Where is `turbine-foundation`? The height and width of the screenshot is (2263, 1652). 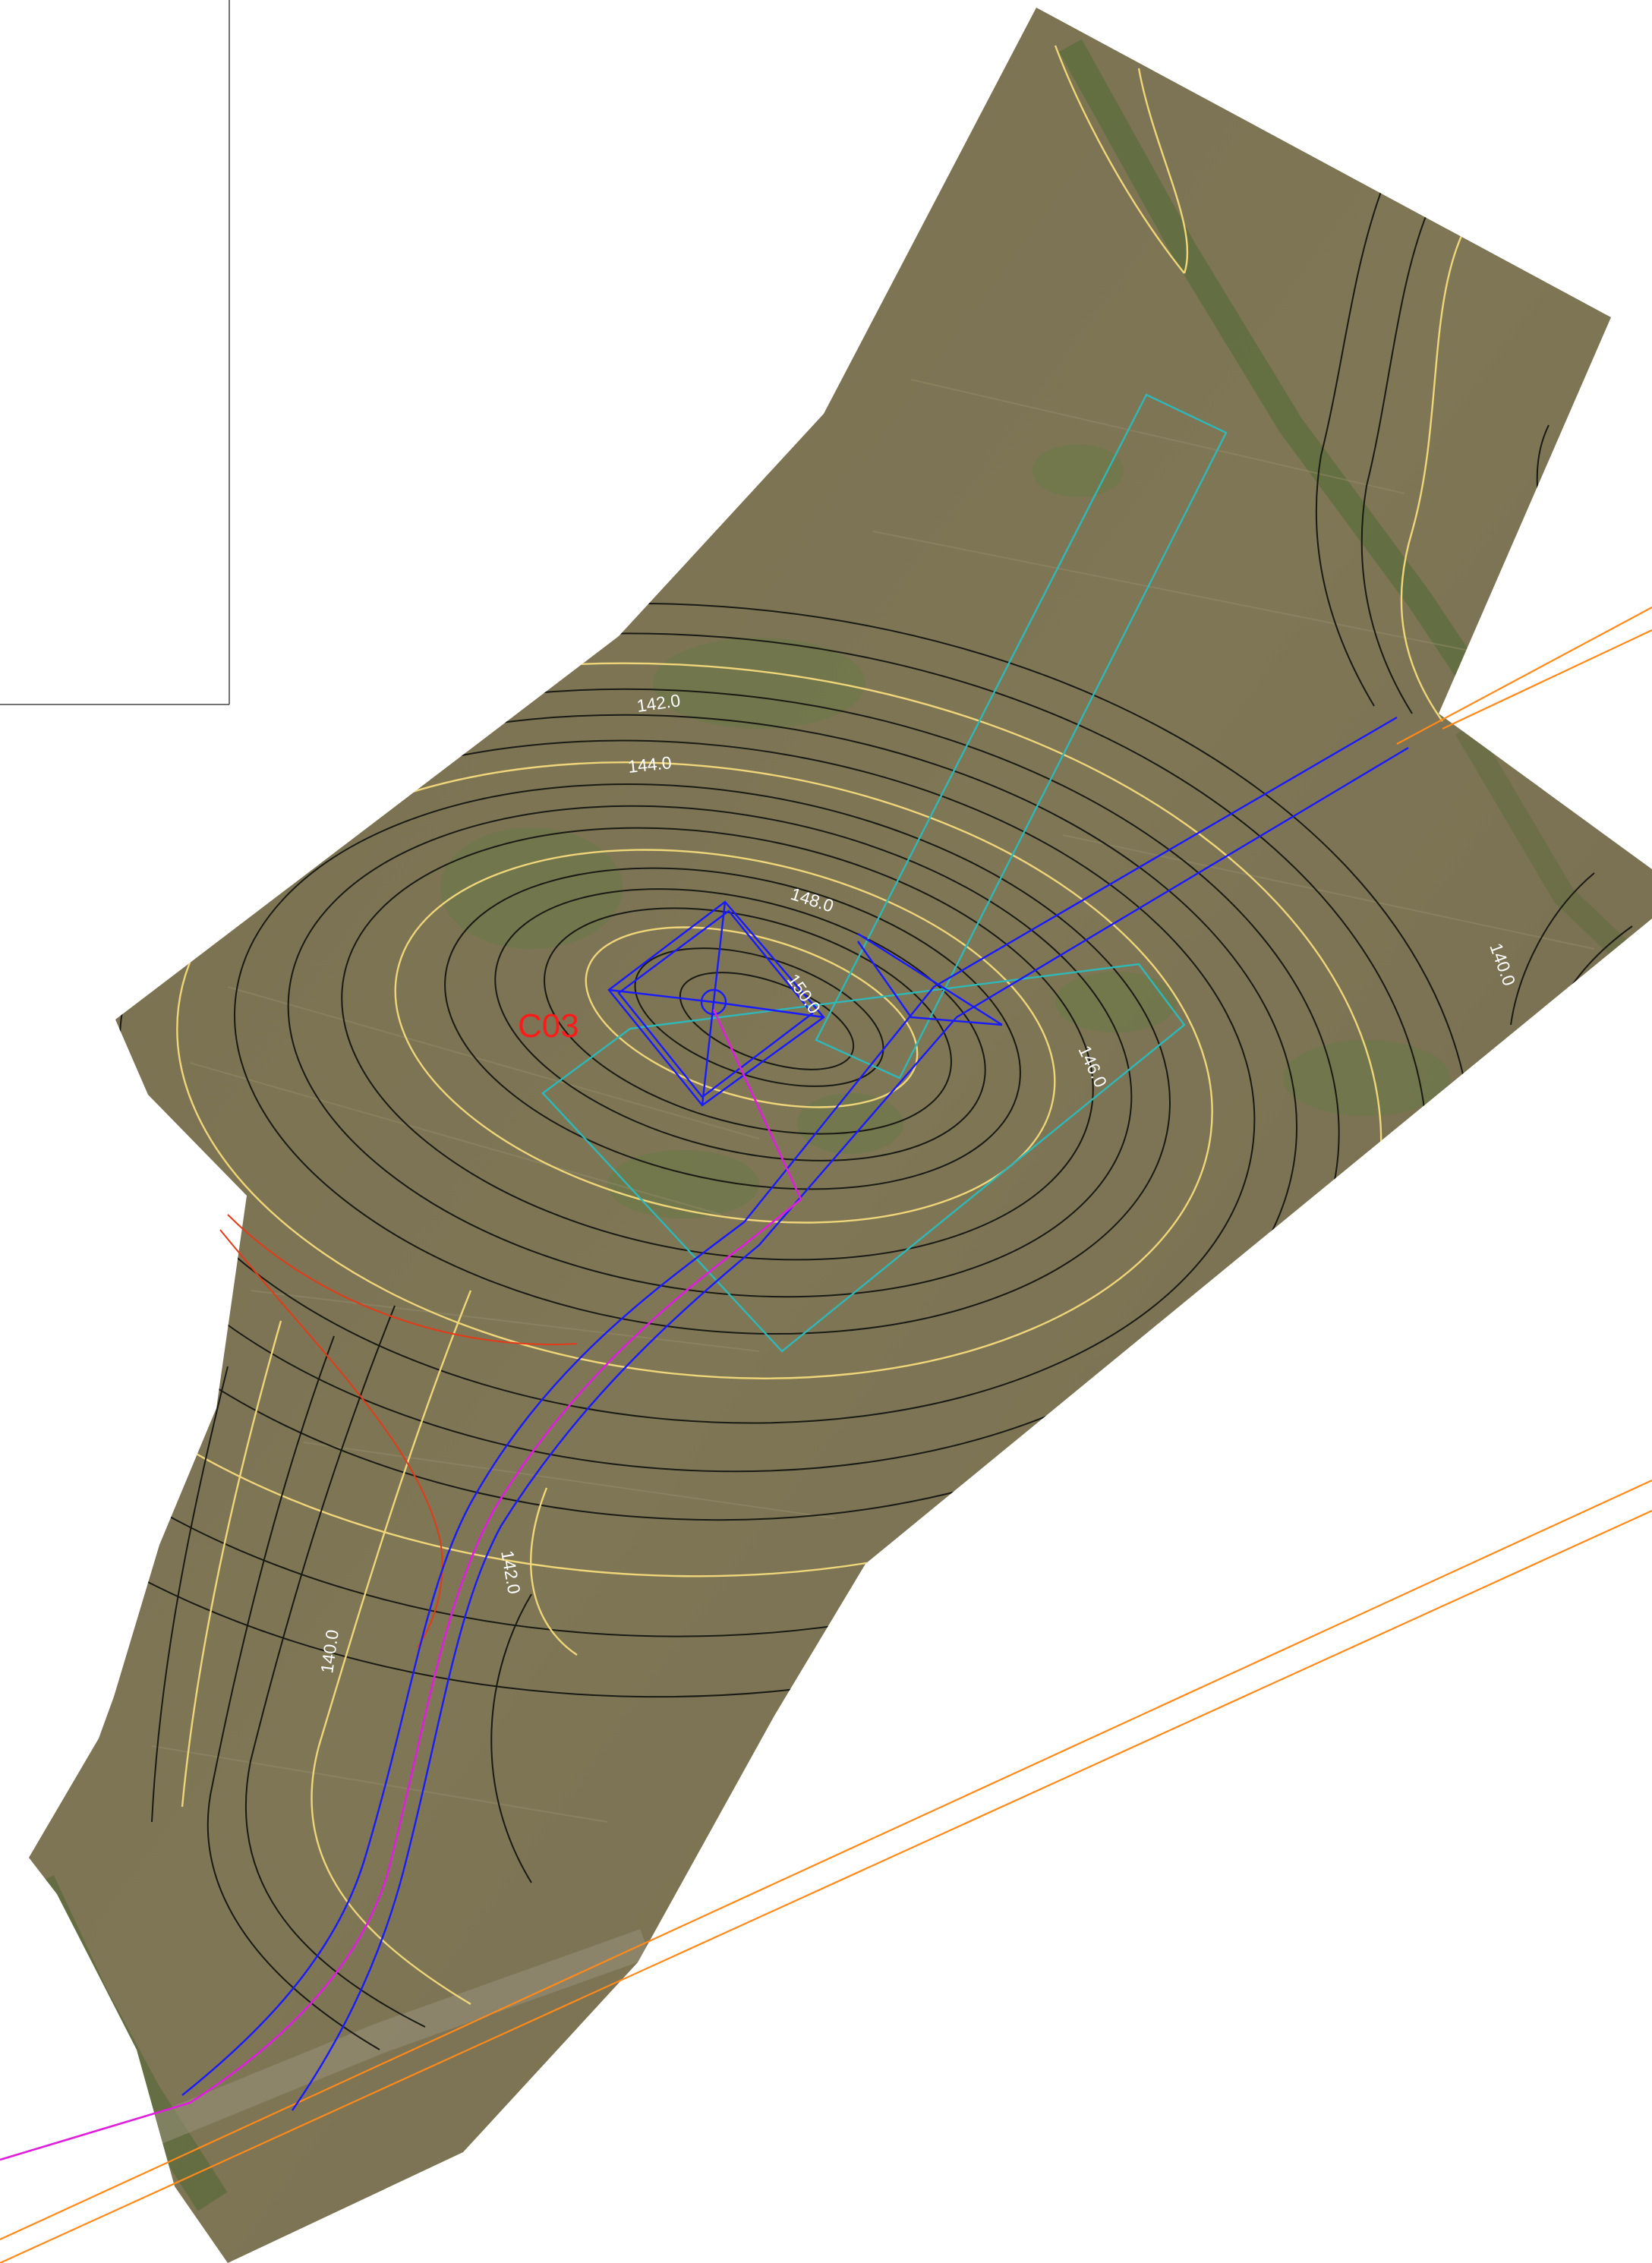 turbine-foundation is located at coordinates (805, 1003).